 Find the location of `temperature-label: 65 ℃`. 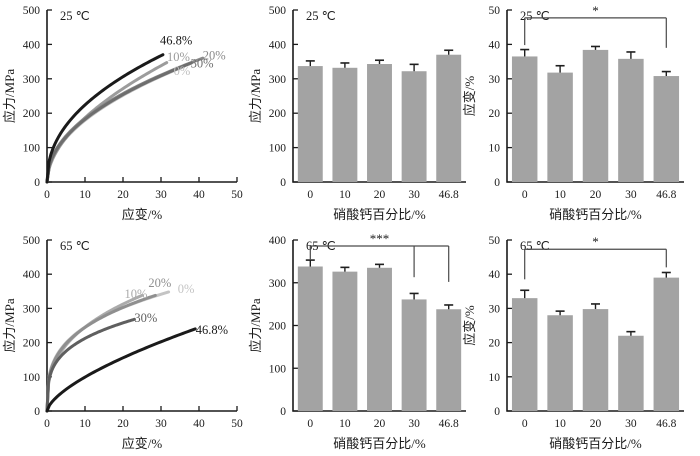

temperature-label: 65 ℃ is located at coordinates (75, 246).